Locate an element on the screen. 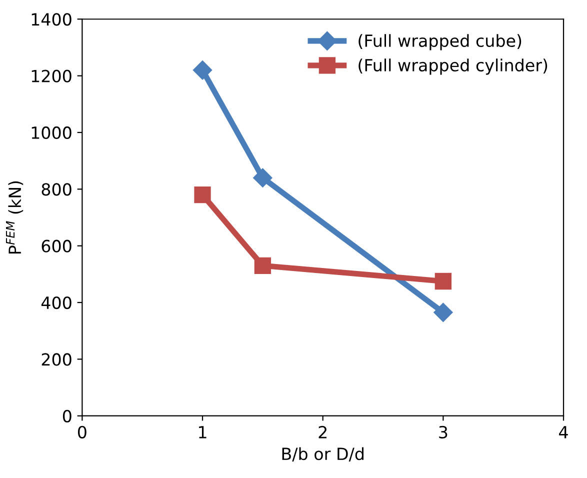 This screenshot has height=478, width=587. y-tick-label: 1000 is located at coordinates (52, 133).